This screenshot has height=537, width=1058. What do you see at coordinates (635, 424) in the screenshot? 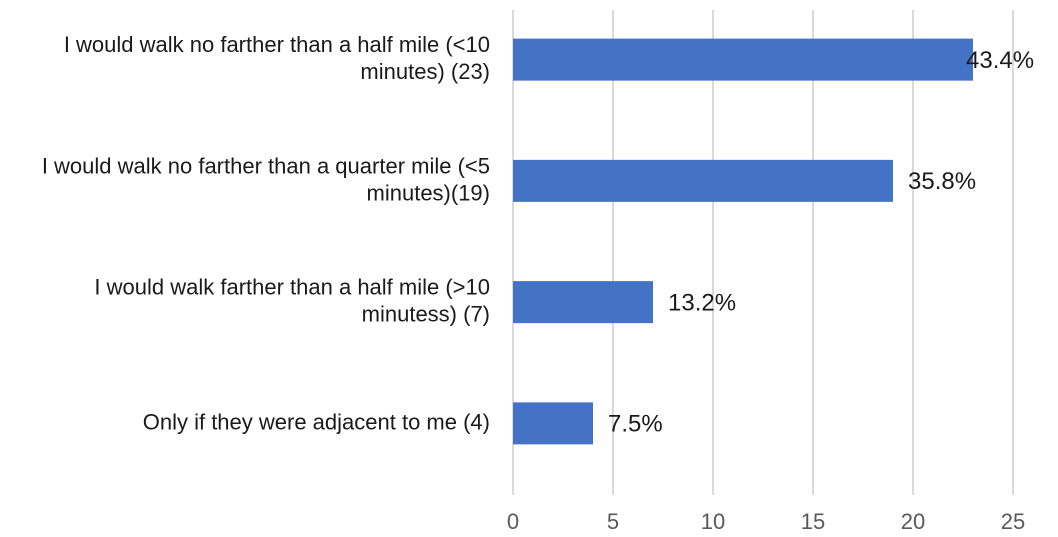
I see `data-label: 7.5%` at bounding box center [635, 424].